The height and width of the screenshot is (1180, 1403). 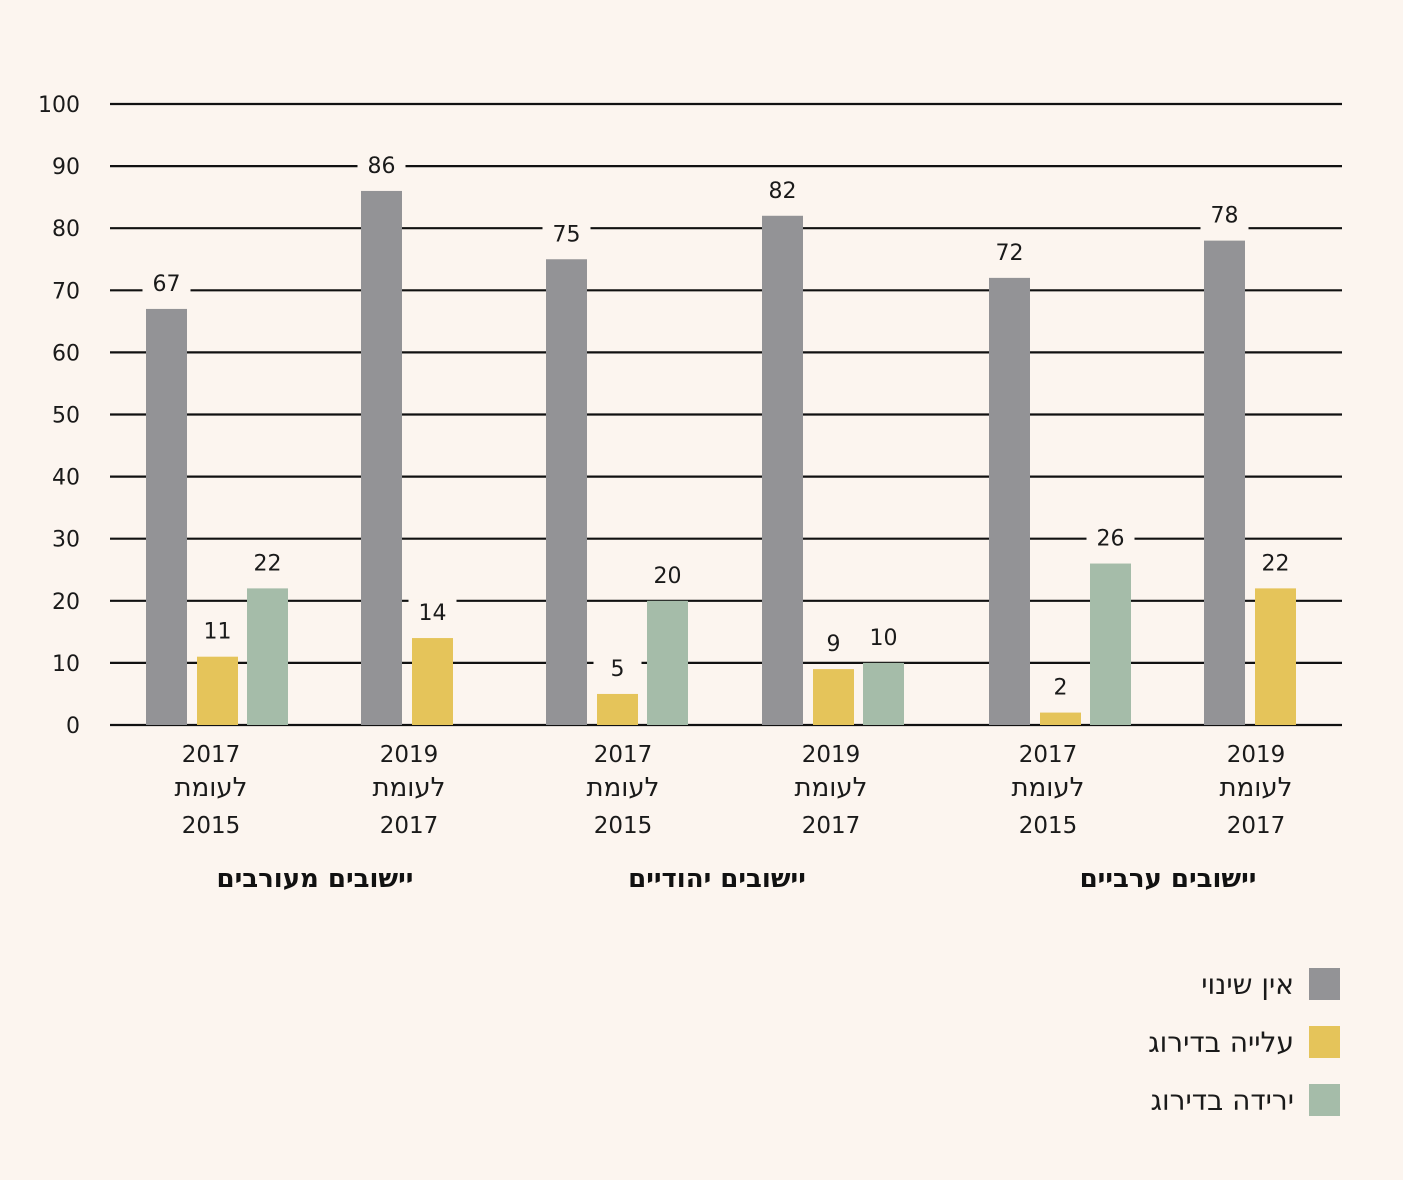 I want to click on data-label: 20, so click(x=668, y=576).